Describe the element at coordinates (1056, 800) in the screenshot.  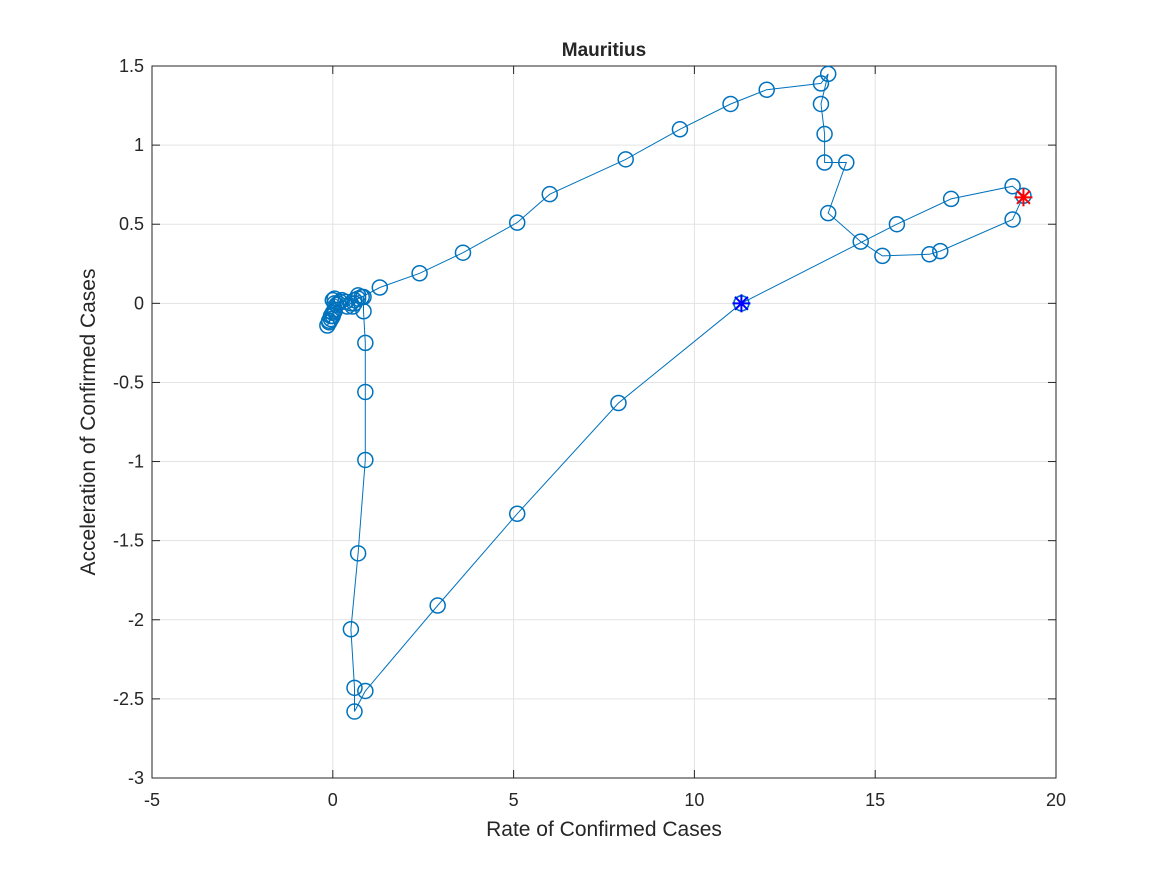
I see `x-tick-label: 20` at that location.